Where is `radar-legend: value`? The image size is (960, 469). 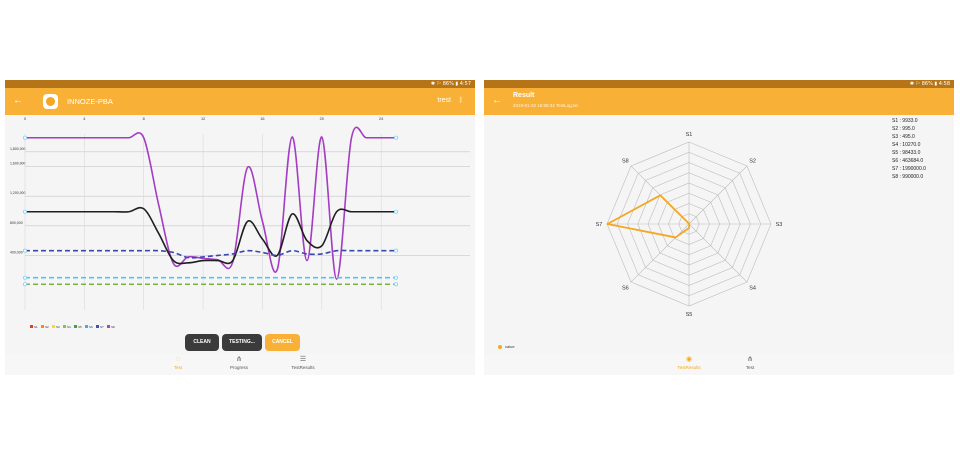
radar-legend: value is located at coordinates (506, 346).